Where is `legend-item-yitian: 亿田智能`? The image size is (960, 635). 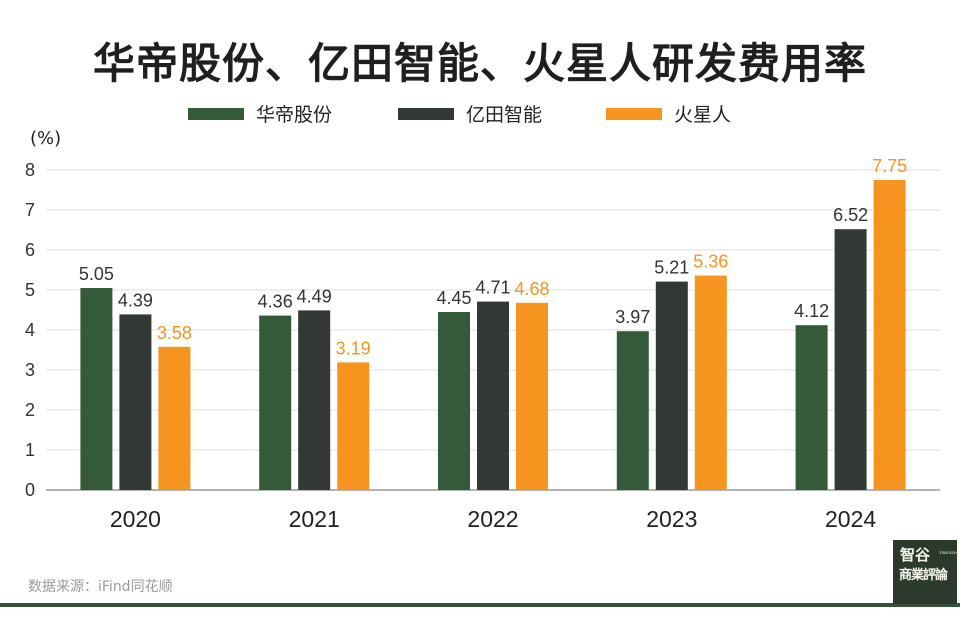
legend-item-yitian: 亿田智能 is located at coordinates (470, 113).